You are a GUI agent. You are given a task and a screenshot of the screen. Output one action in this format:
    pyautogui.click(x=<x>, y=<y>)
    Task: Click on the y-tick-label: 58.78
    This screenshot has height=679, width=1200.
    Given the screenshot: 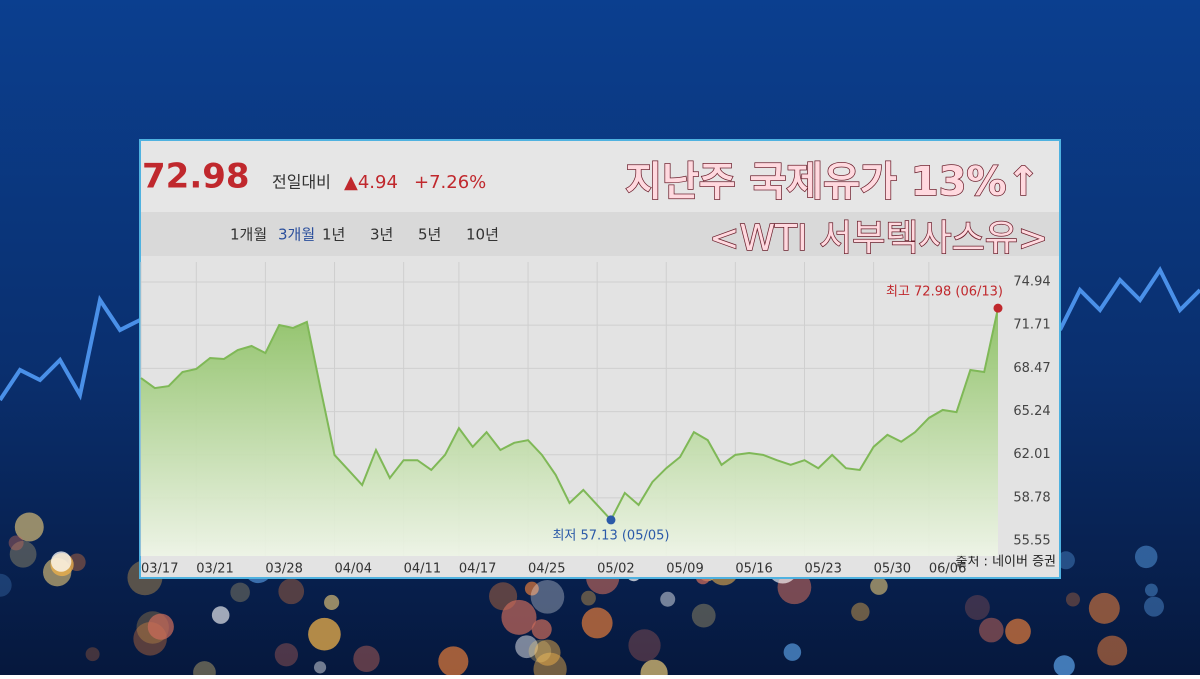 What is the action you would take?
    pyautogui.click(x=1031, y=497)
    